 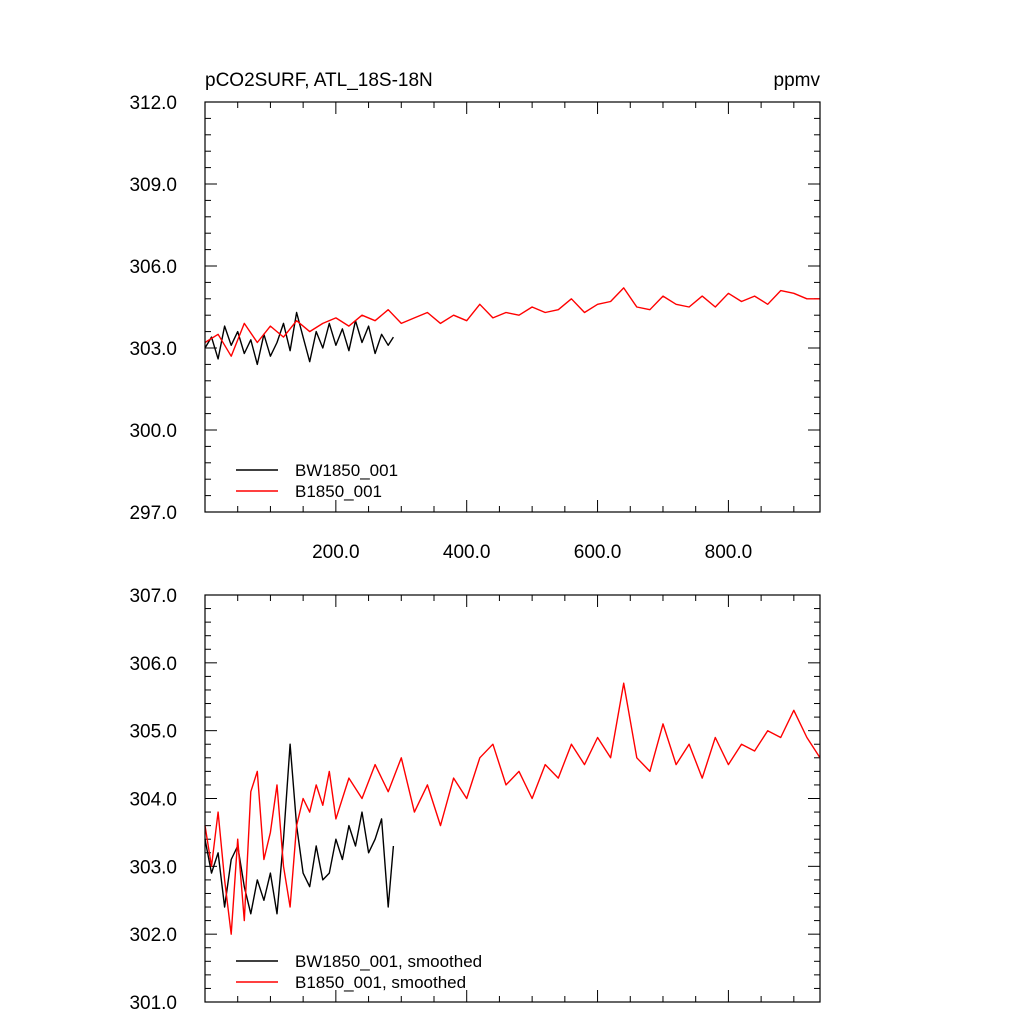 I want to click on bottom-legend-label-bw1850: BW1850_001, smoothed, so click(x=388, y=961).